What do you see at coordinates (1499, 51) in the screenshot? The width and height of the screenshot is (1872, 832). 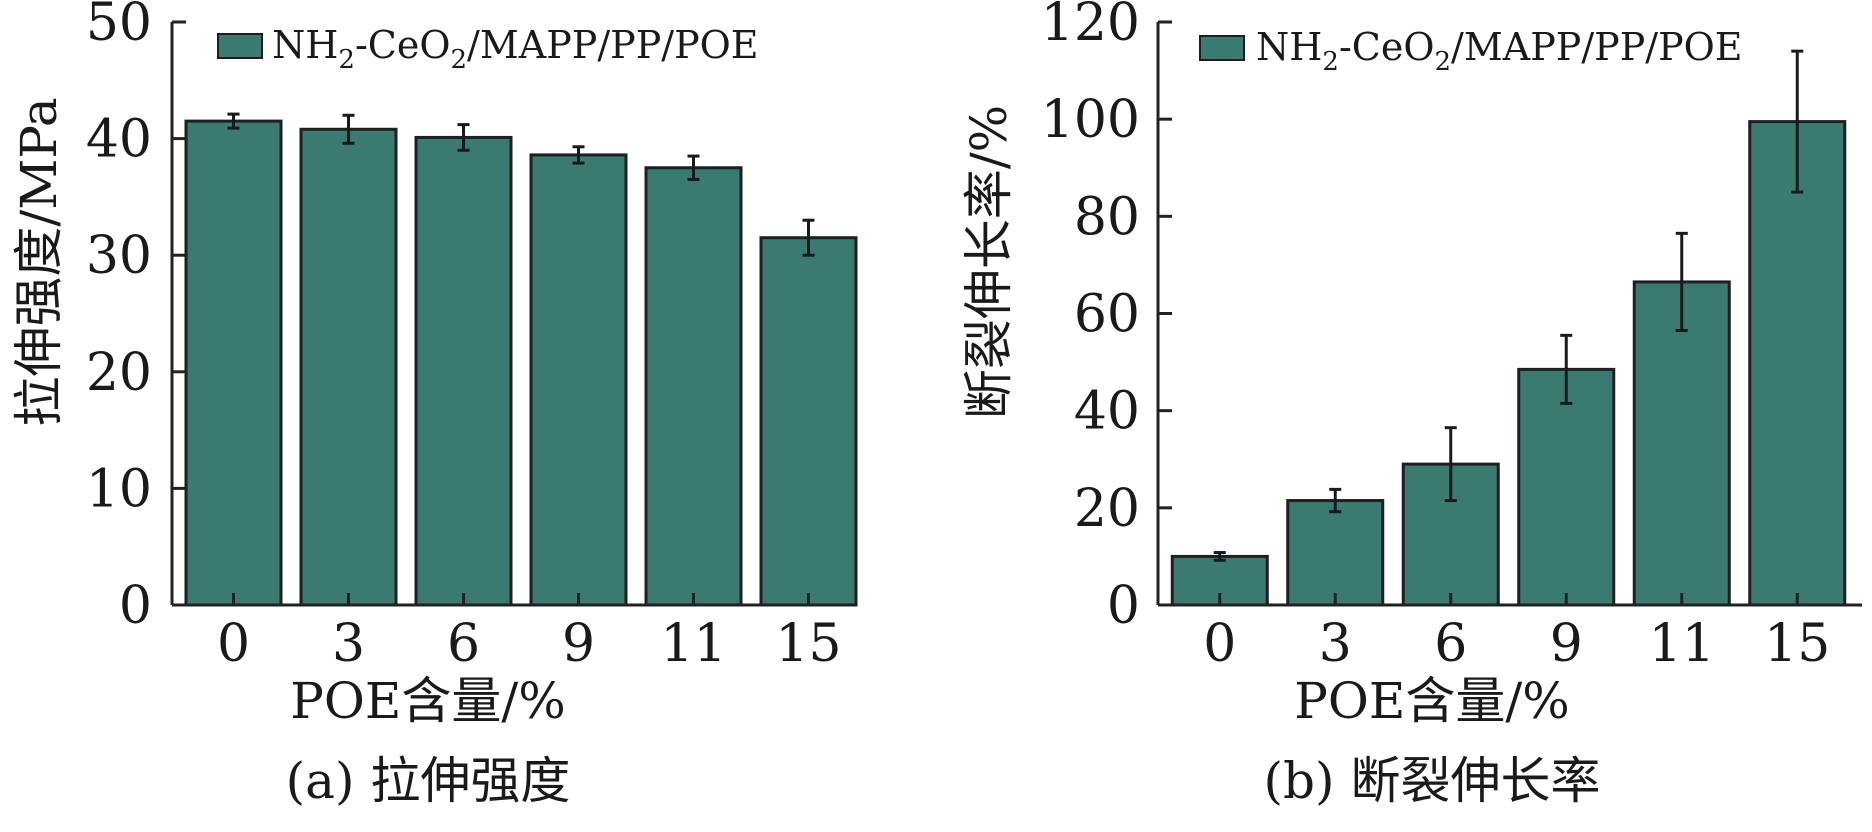 I see `chart-b-legend-label: NH2-CeO2/MAPP/PP/POE` at bounding box center [1499, 51].